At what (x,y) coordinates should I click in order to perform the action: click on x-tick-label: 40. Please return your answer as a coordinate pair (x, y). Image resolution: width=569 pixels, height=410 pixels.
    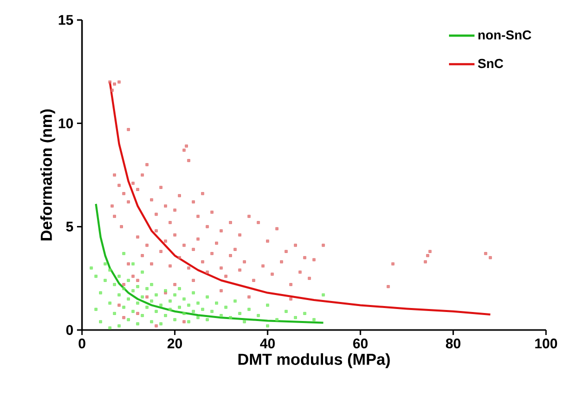
    Looking at the image, I should click on (267, 343).